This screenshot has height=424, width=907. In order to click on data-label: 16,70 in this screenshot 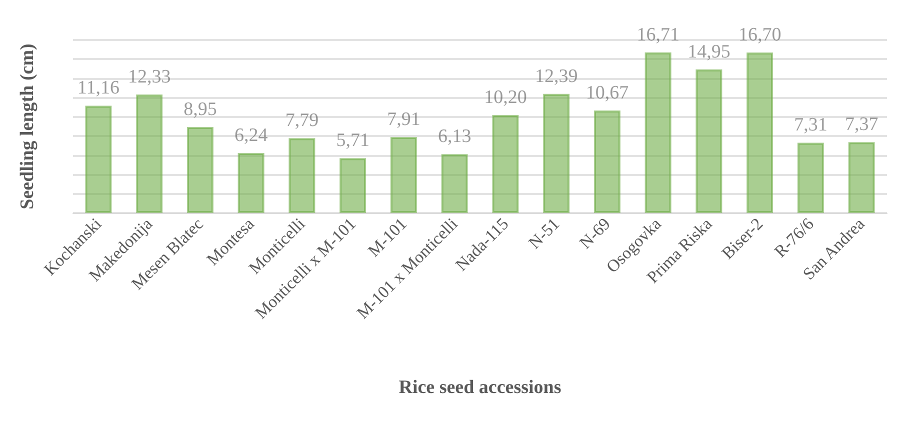, I will do `click(760, 35)`.